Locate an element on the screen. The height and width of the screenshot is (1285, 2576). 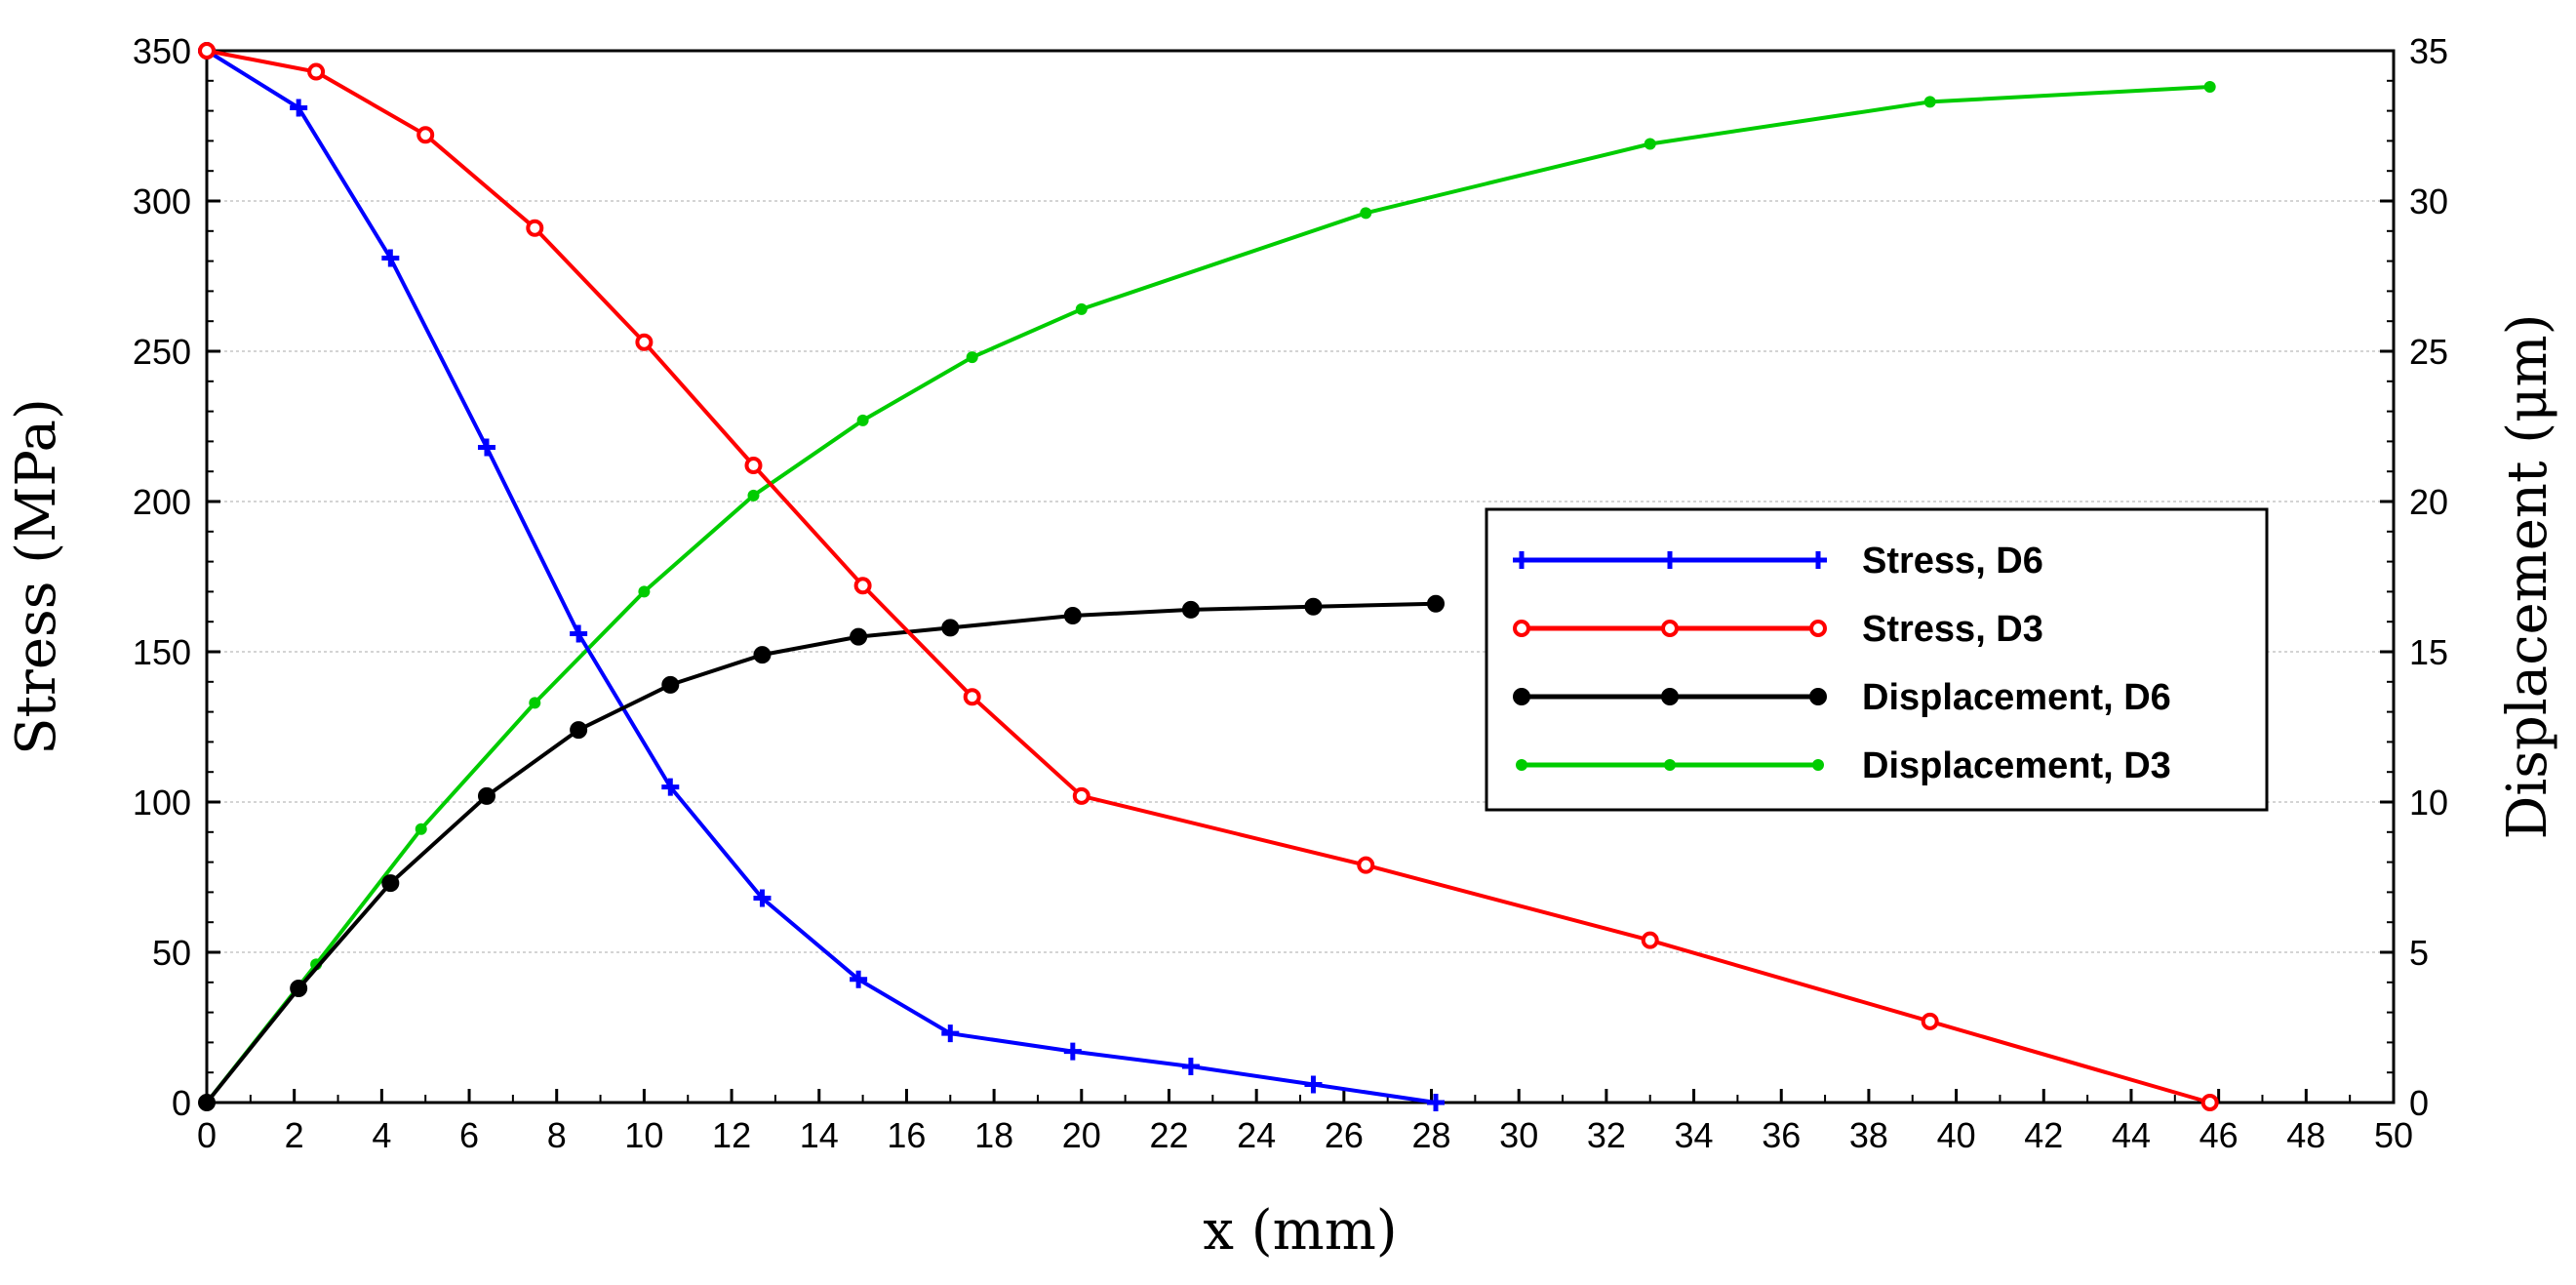
x-tick-label: 38 is located at coordinates (1868, 1135).